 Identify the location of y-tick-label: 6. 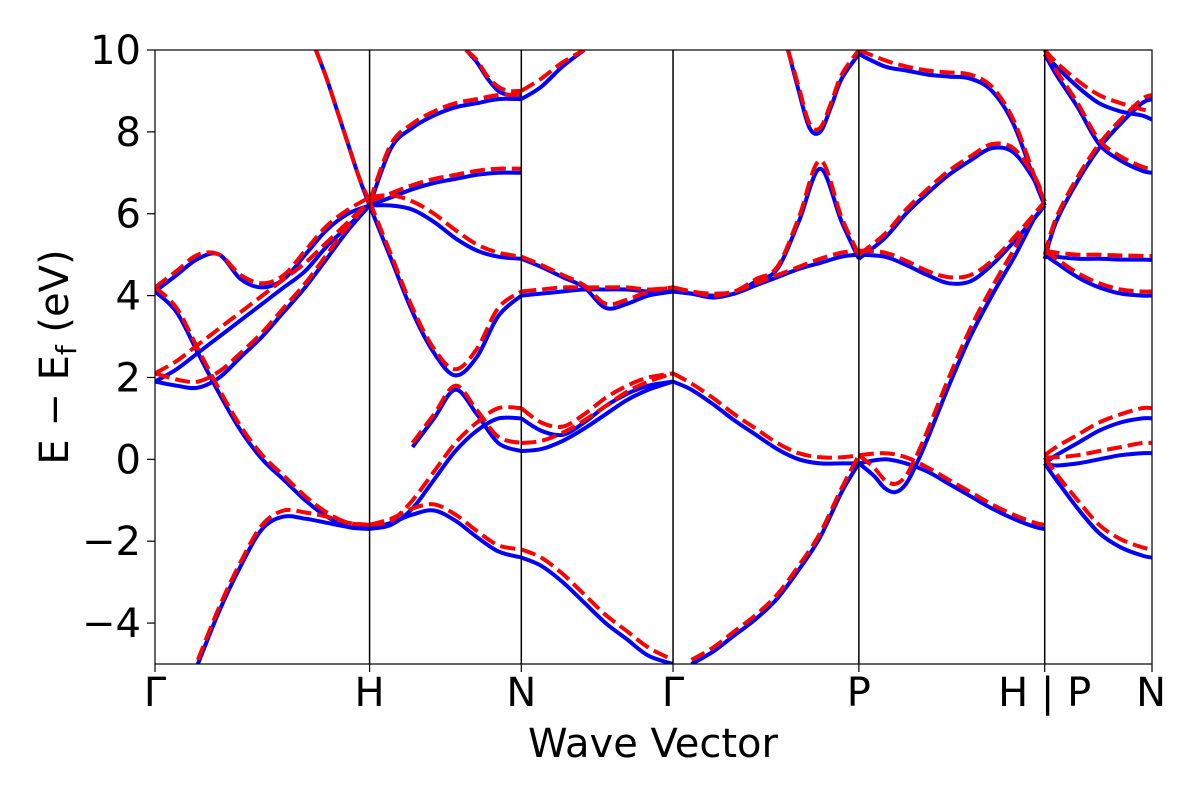
(128, 215).